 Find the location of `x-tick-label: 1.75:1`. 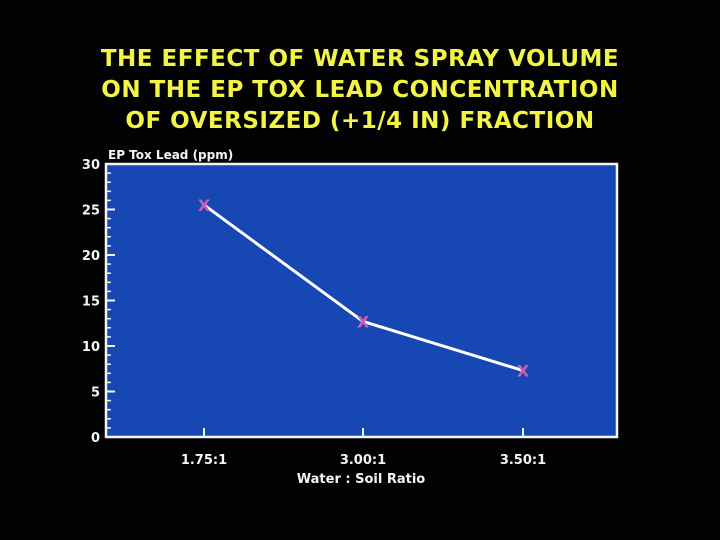

x-tick-label: 1.75:1 is located at coordinates (204, 460).